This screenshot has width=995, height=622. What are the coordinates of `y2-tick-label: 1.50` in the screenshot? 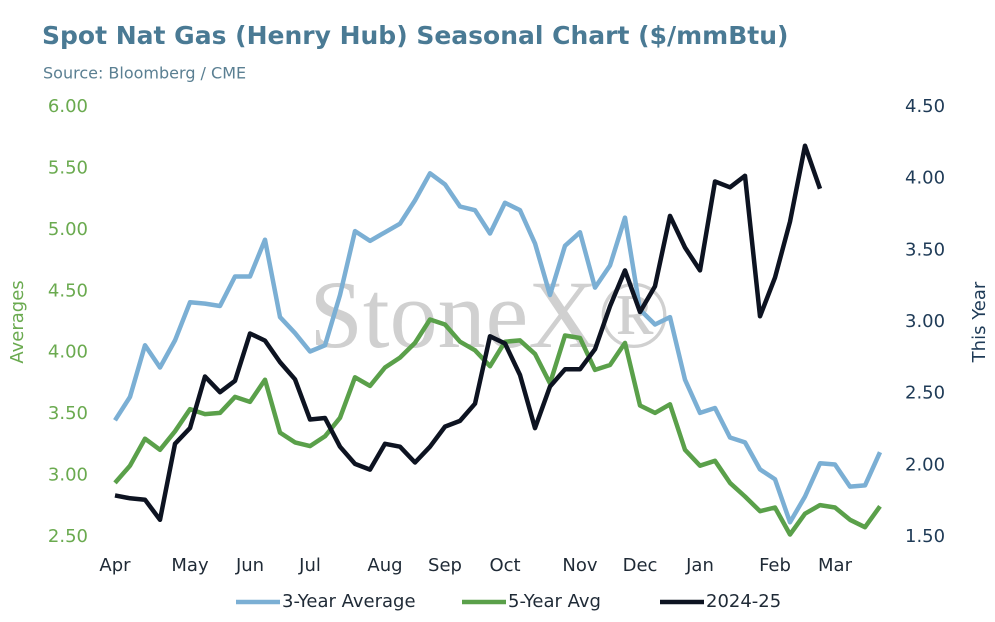 It's located at (925, 536).